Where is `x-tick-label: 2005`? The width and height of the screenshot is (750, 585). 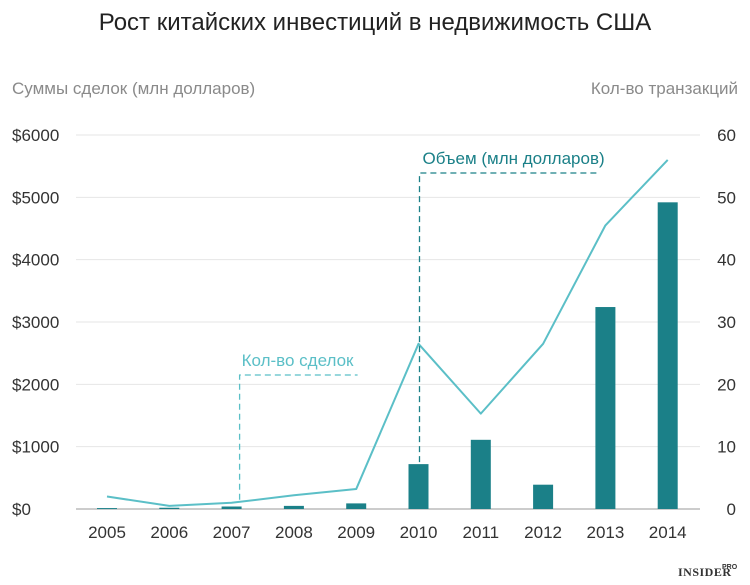 x-tick-label: 2005 is located at coordinates (107, 532).